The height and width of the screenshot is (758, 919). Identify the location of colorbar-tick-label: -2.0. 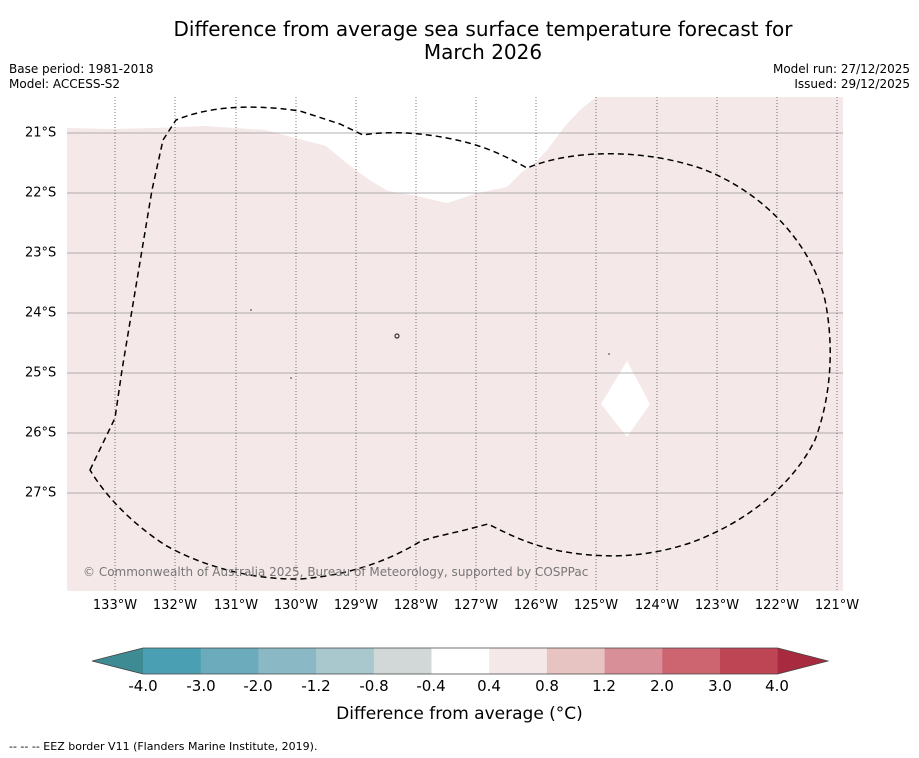
(258, 686).